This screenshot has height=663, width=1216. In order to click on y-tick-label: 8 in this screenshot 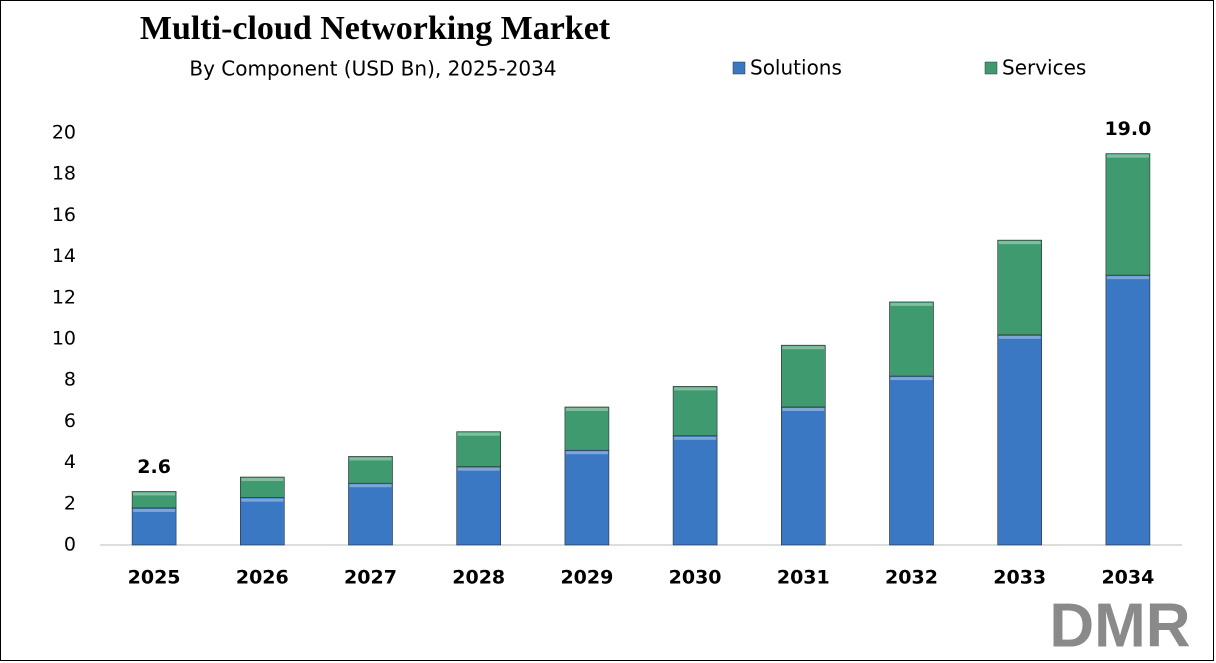, I will do `click(70, 380)`.